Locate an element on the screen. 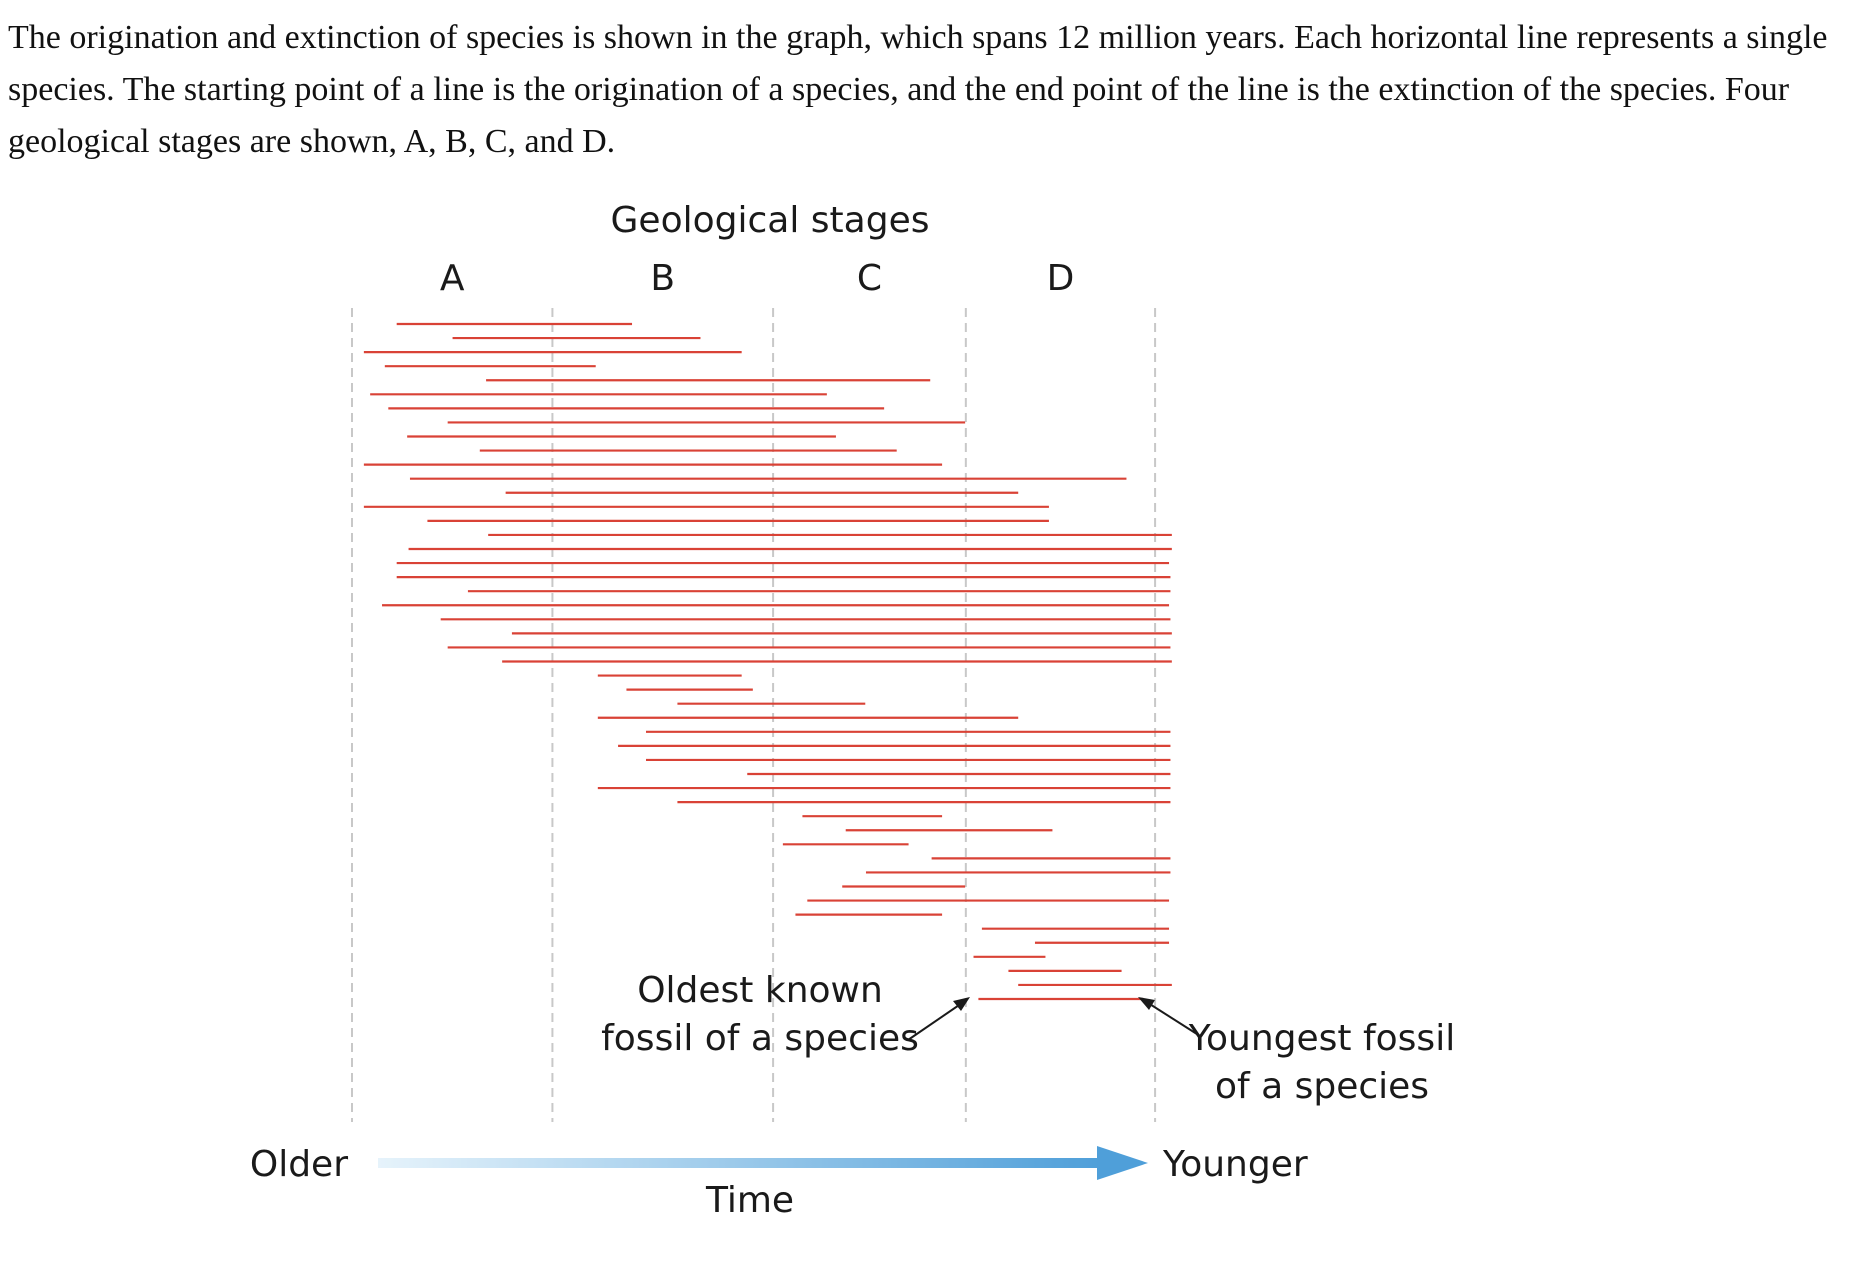  stages-heading: Geological stages is located at coordinates (770, 220).